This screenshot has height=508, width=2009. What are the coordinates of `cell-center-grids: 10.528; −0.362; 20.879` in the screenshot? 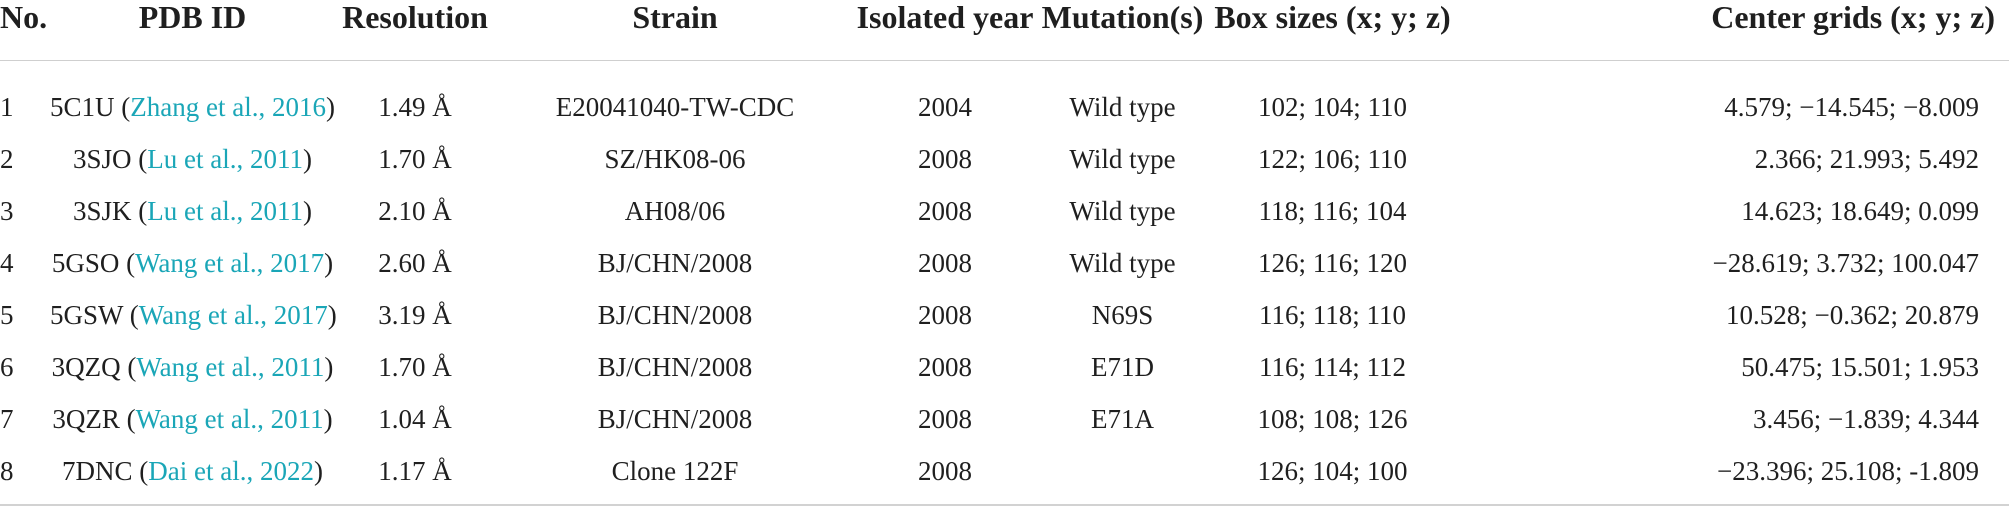 It's located at (1732, 315).